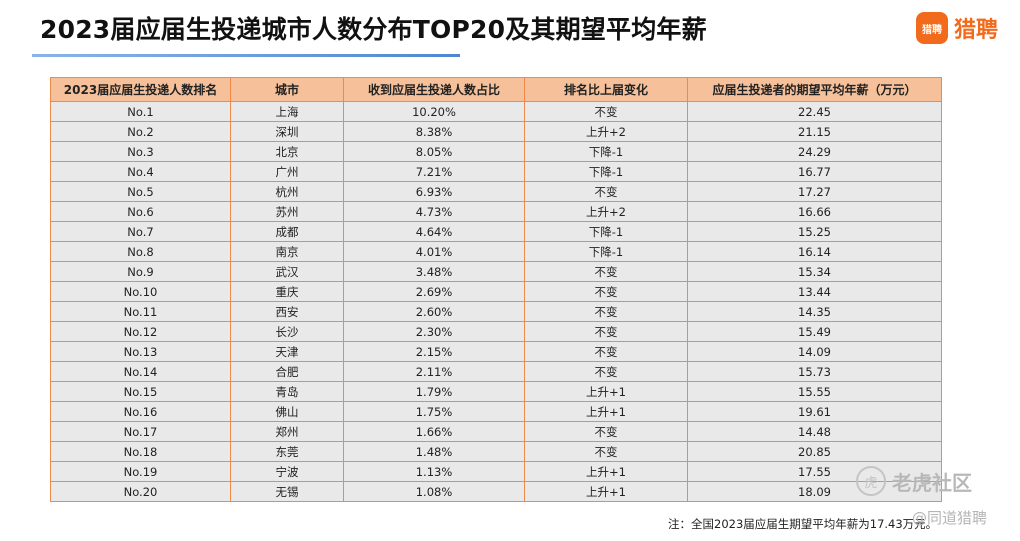 The height and width of the screenshot is (541, 1020). I want to click on table-row: No.9 武汉 3.48% 不变 15.34, so click(496, 271).